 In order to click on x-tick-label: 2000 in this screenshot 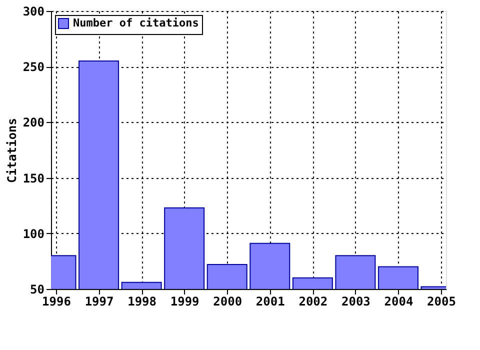, I will do `click(227, 301)`.